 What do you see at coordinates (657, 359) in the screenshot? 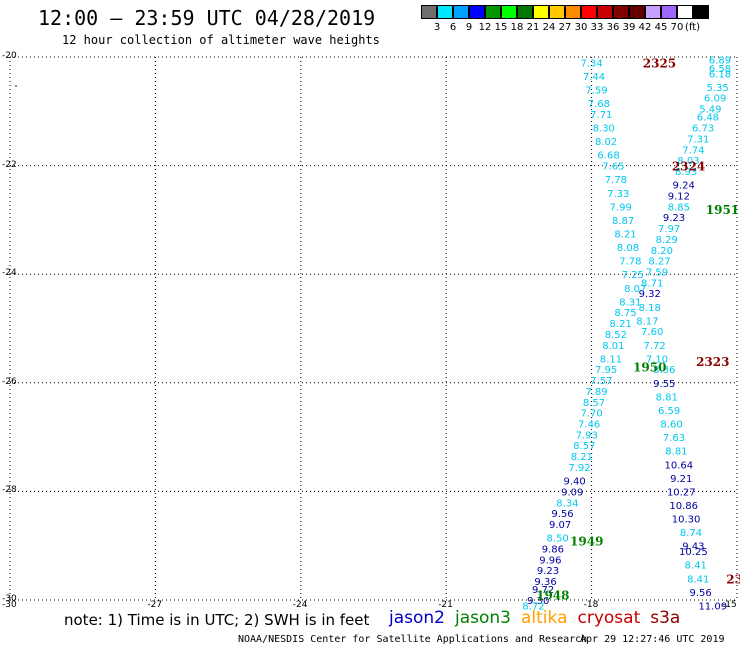
I see `wave-height-value: 7.10` at bounding box center [657, 359].